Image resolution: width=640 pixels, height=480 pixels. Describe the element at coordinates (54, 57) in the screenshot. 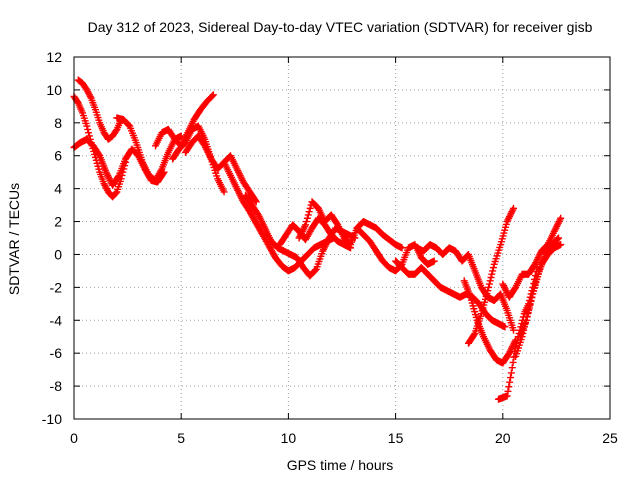

I see `y-tick-label: 12` at that location.